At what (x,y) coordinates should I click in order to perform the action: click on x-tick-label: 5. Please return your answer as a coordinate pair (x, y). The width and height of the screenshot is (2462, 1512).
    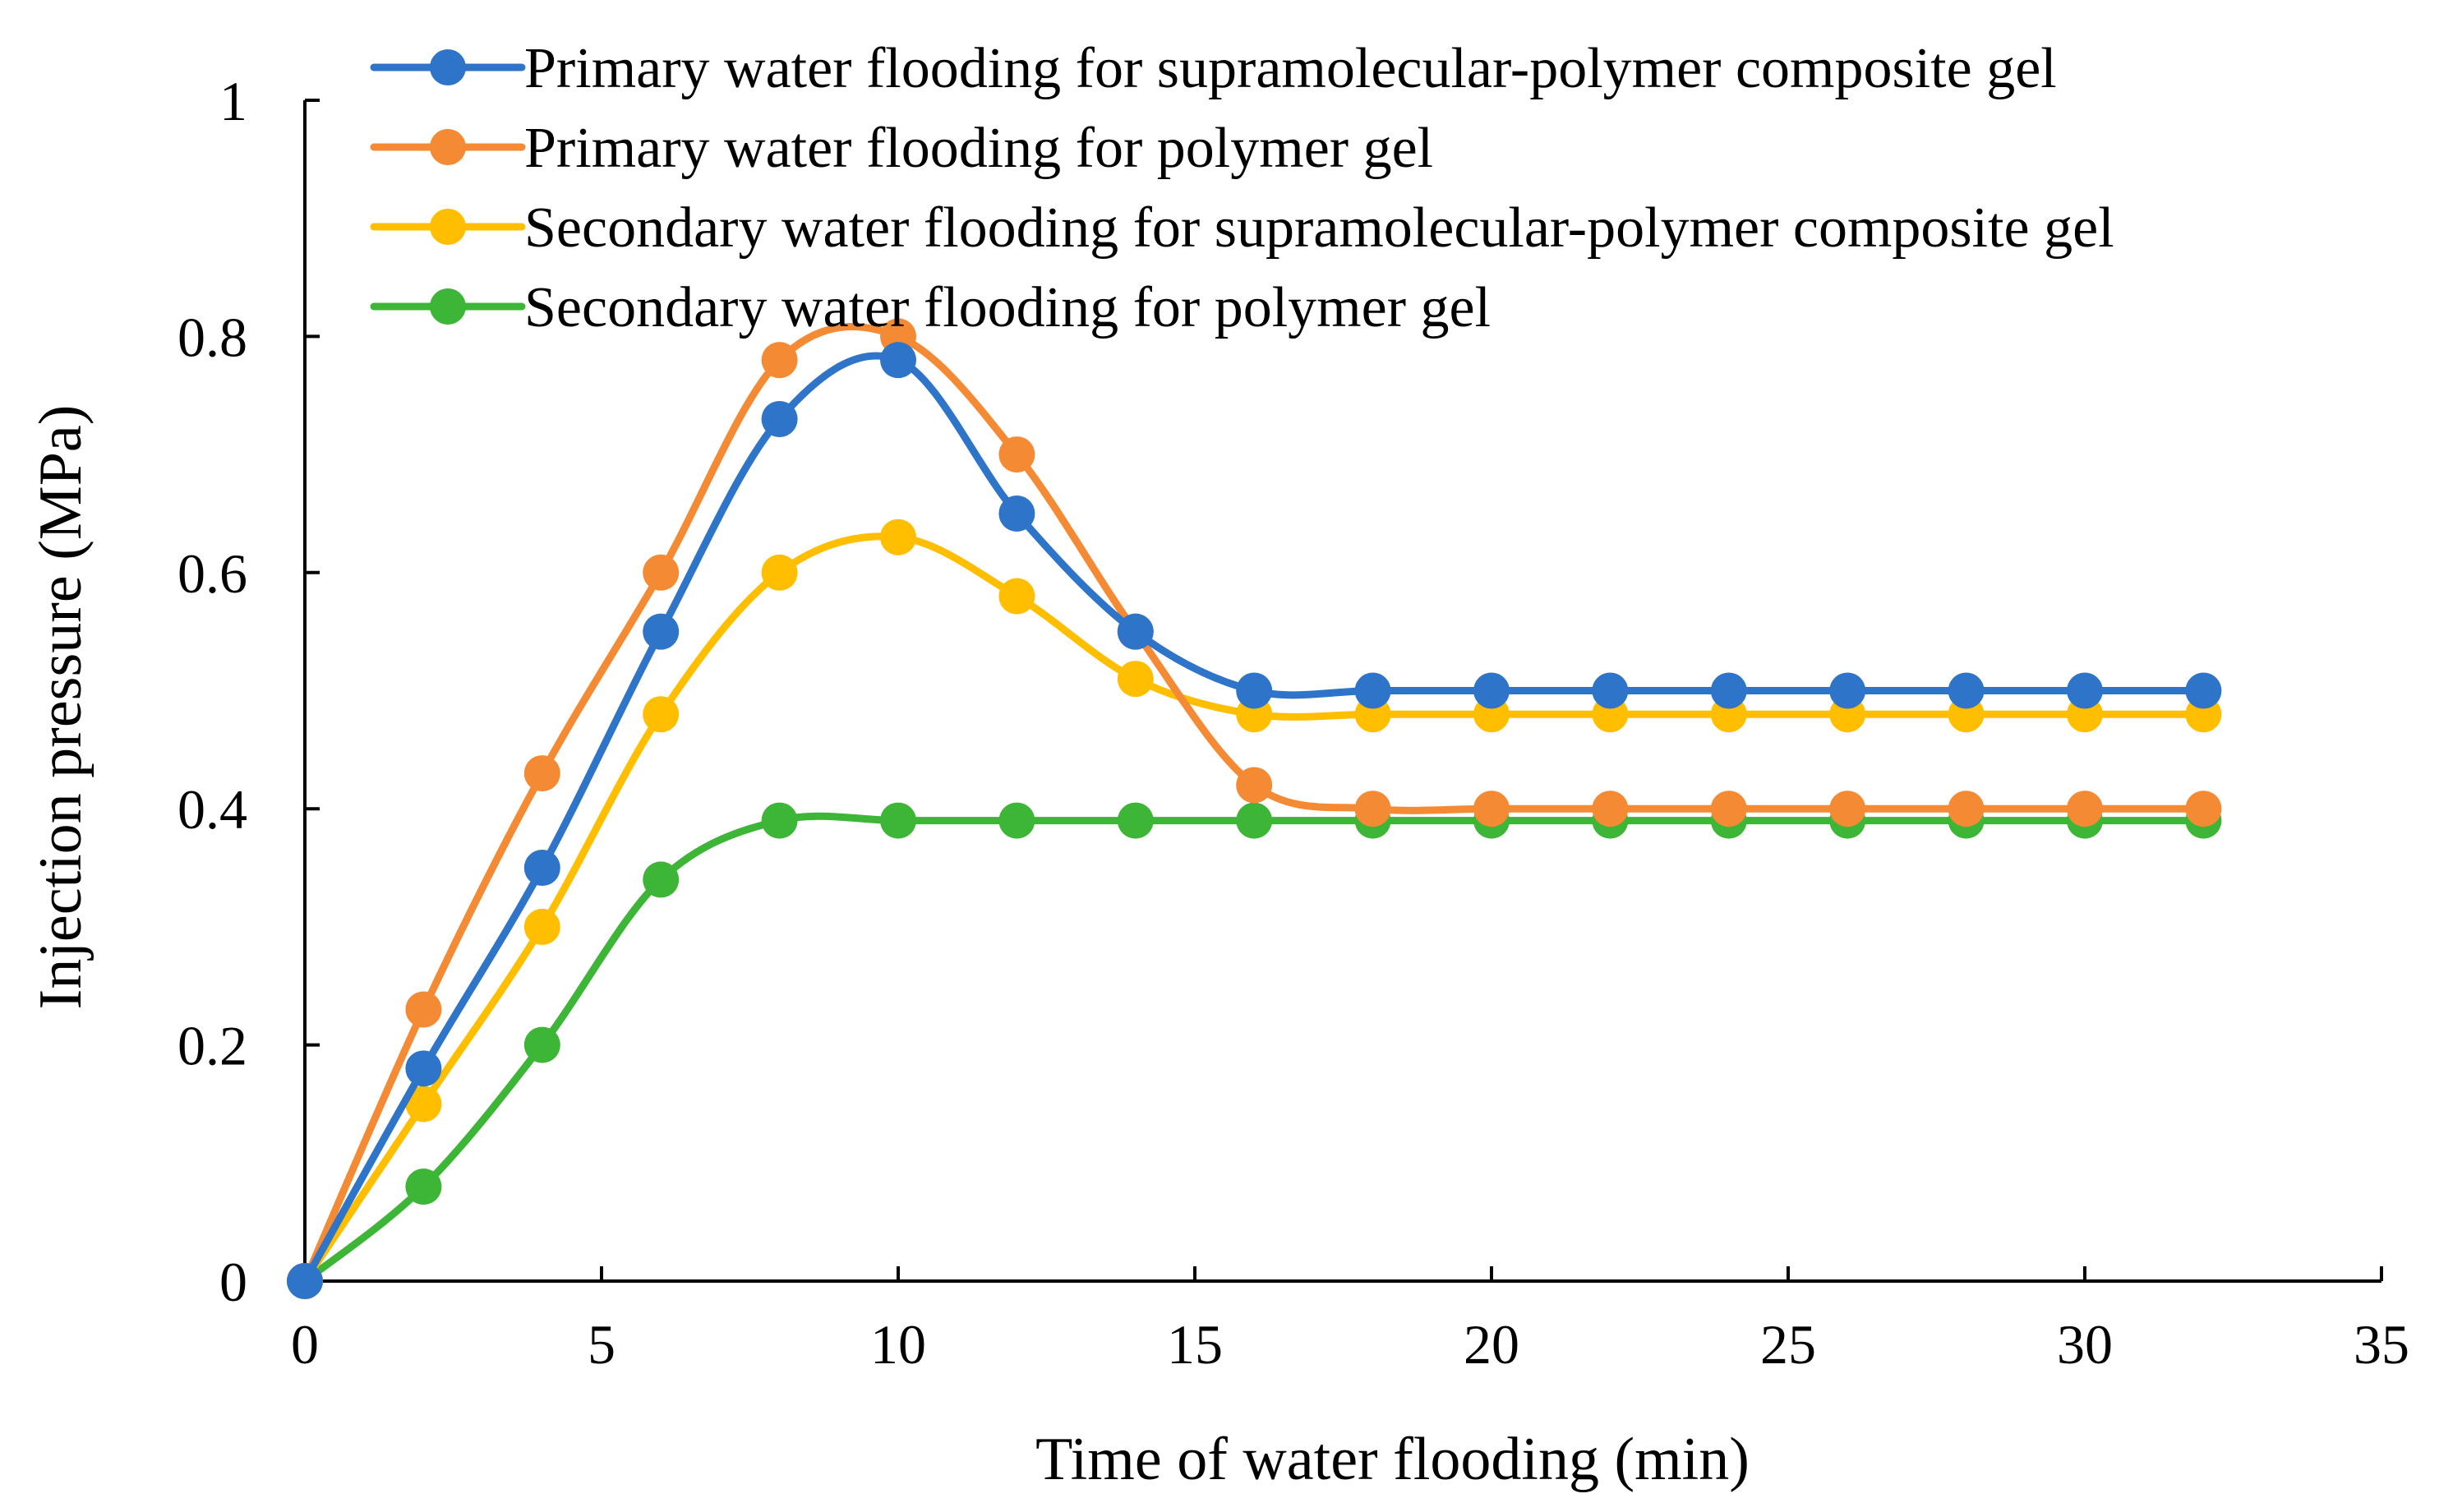
    Looking at the image, I should click on (602, 1345).